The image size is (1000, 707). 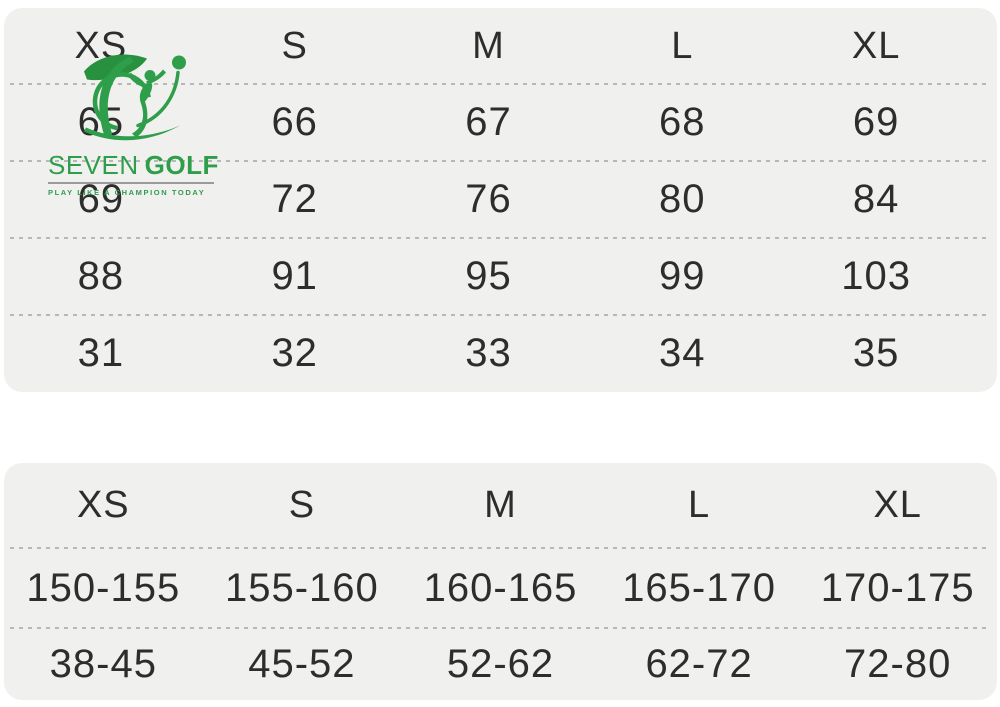 What do you see at coordinates (301, 587) in the screenshot?
I see `table-cell: 155-160` at bounding box center [301, 587].